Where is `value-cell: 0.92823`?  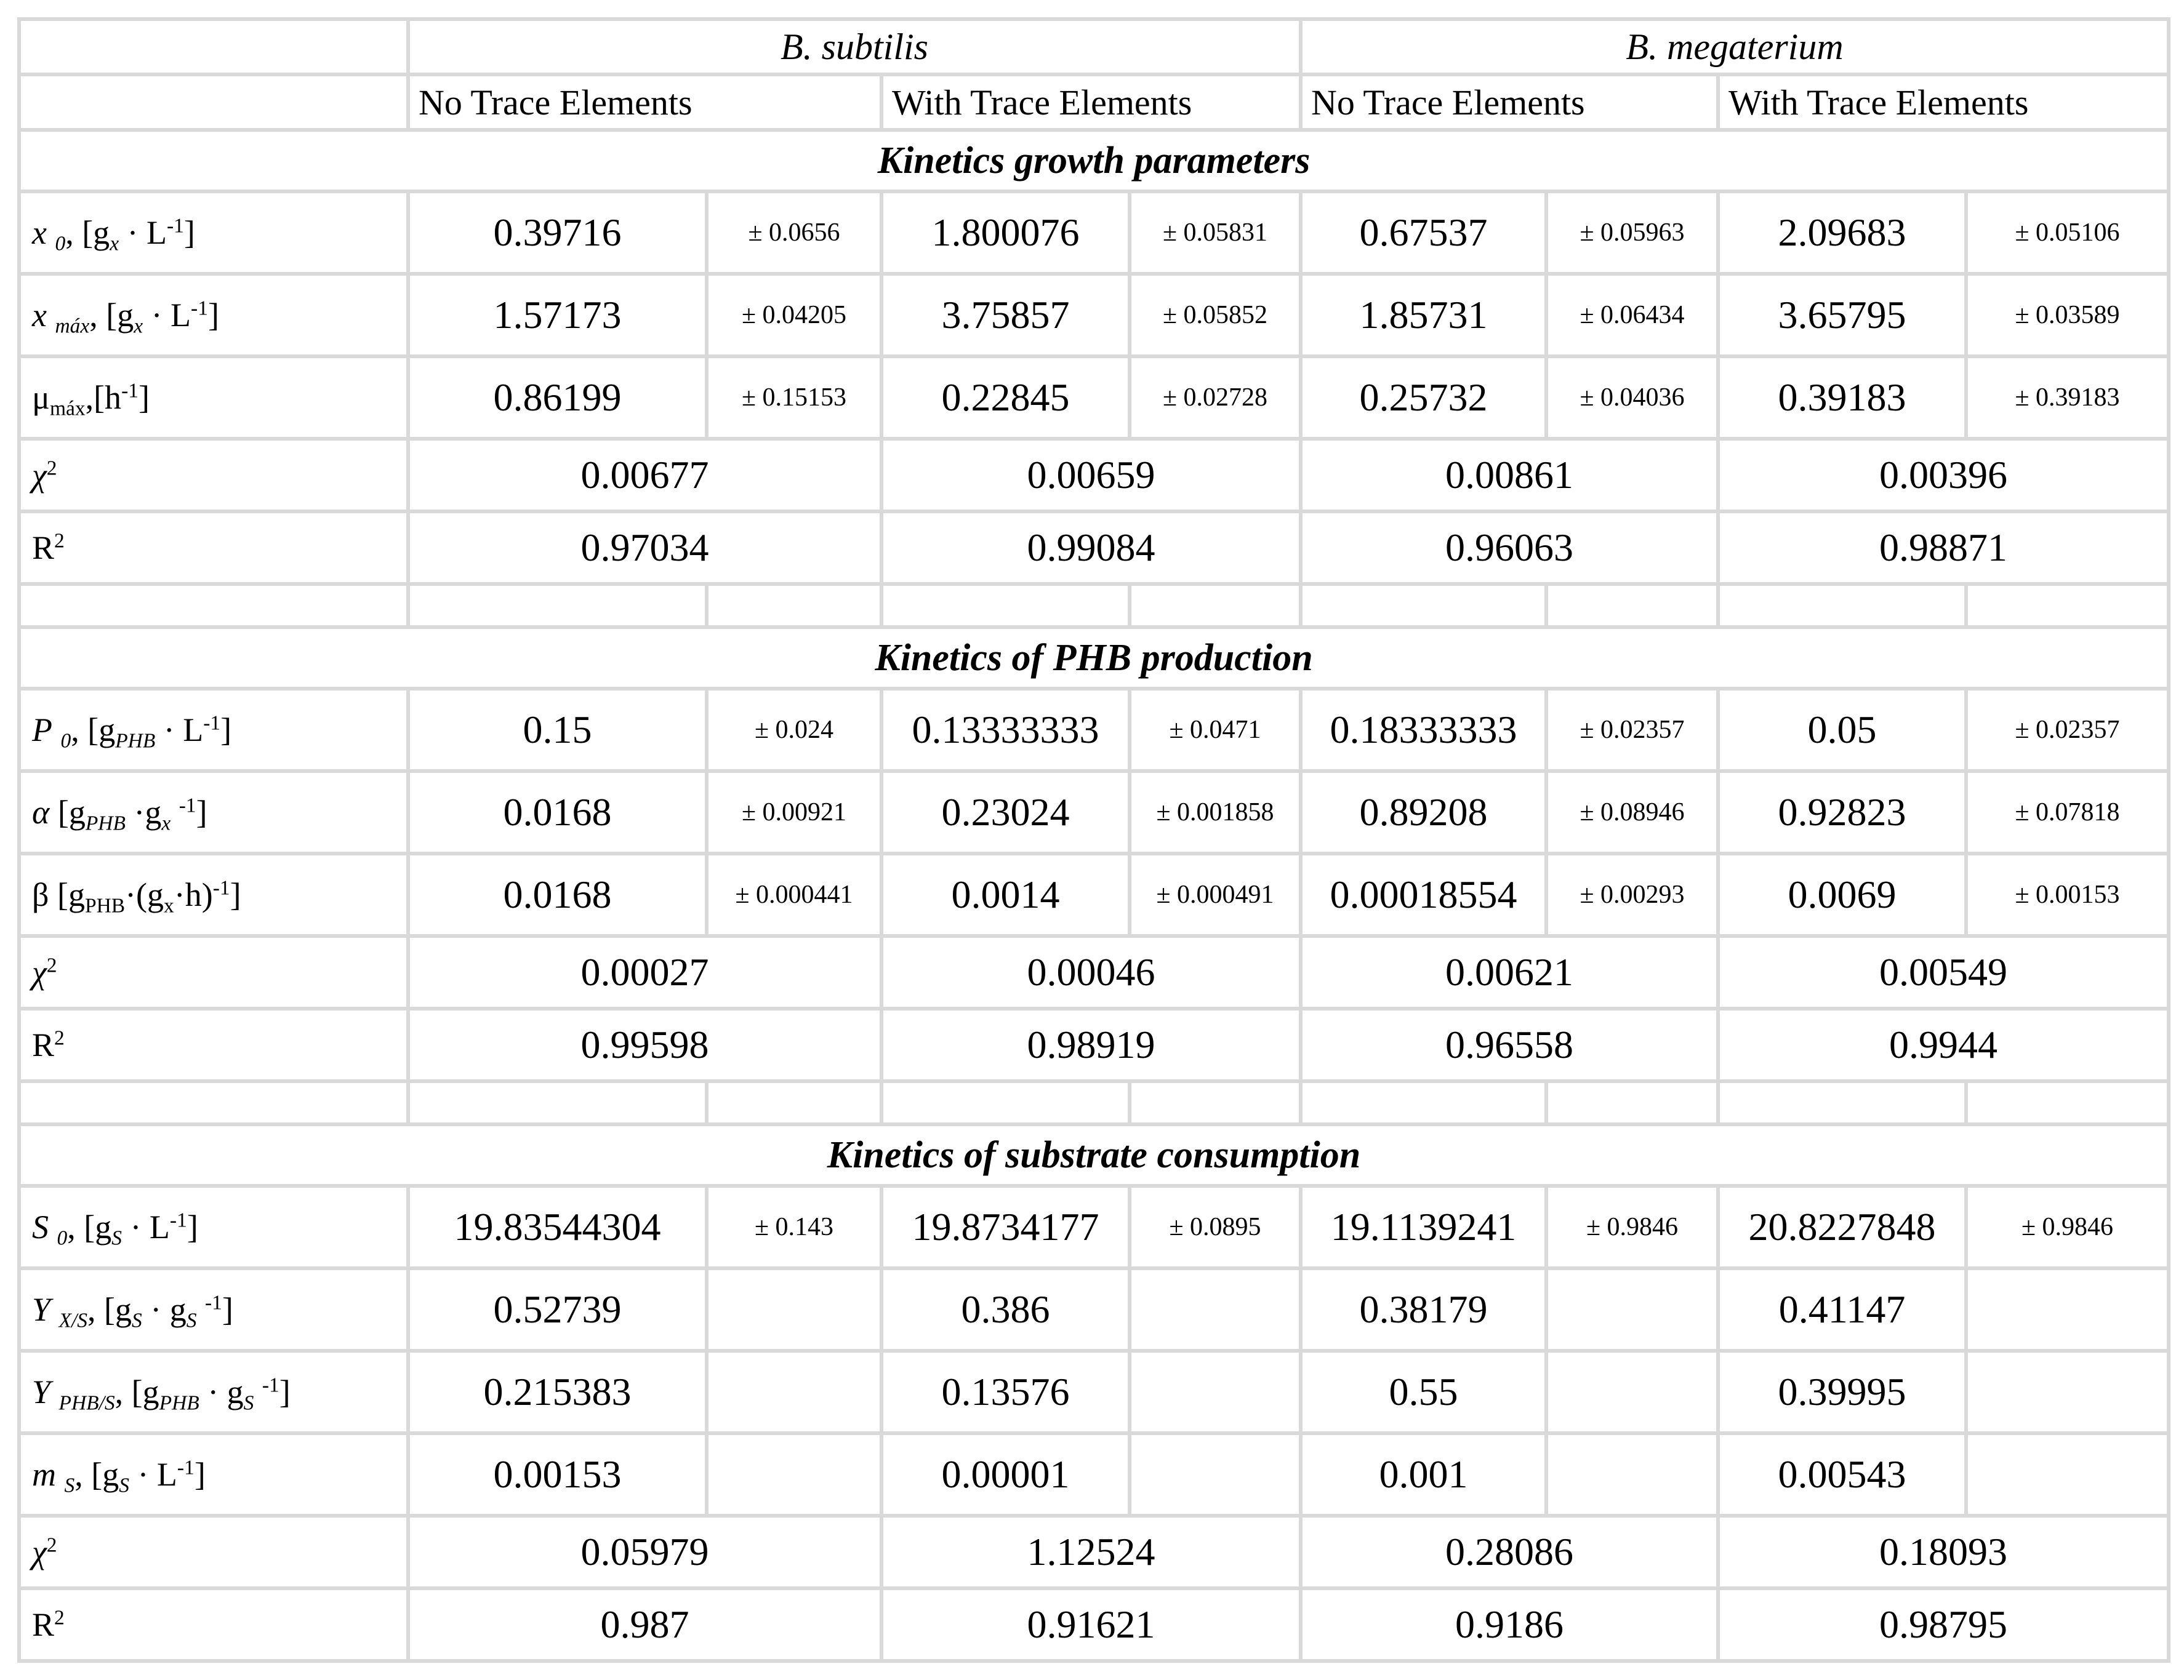
value-cell: 0.92823 is located at coordinates (1843, 812).